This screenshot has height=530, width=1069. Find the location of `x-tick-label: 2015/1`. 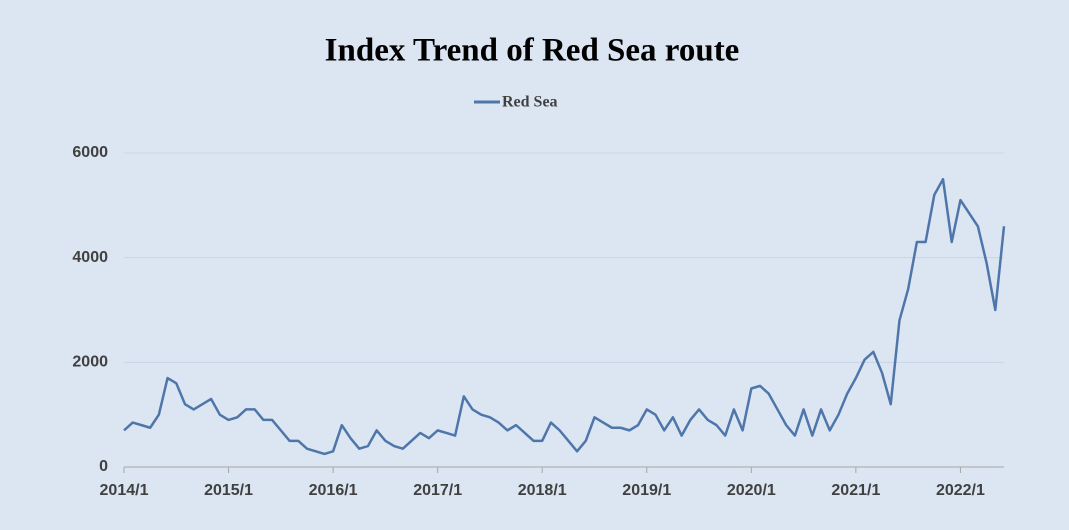

x-tick-label: 2015/1 is located at coordinates (228, 490).